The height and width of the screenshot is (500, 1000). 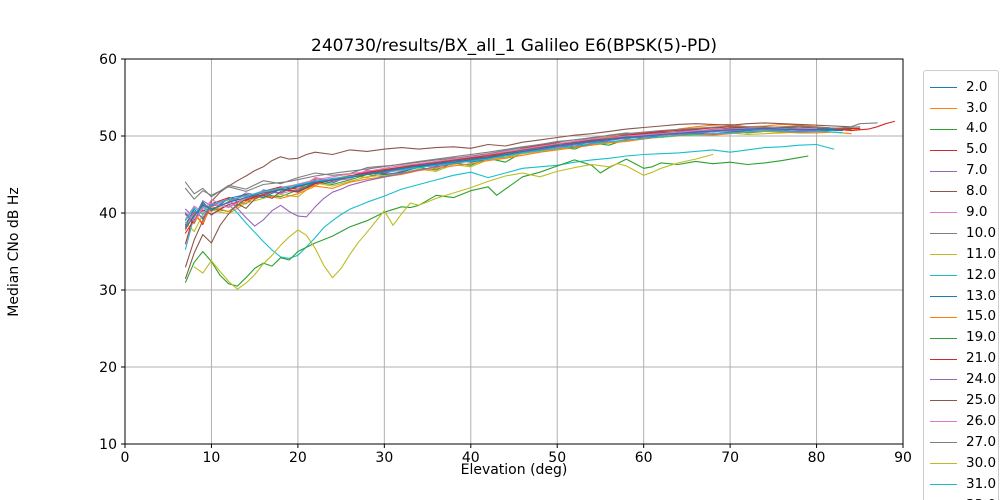 I want to click on y-tick-label: 30, so click(x=108, y=291).